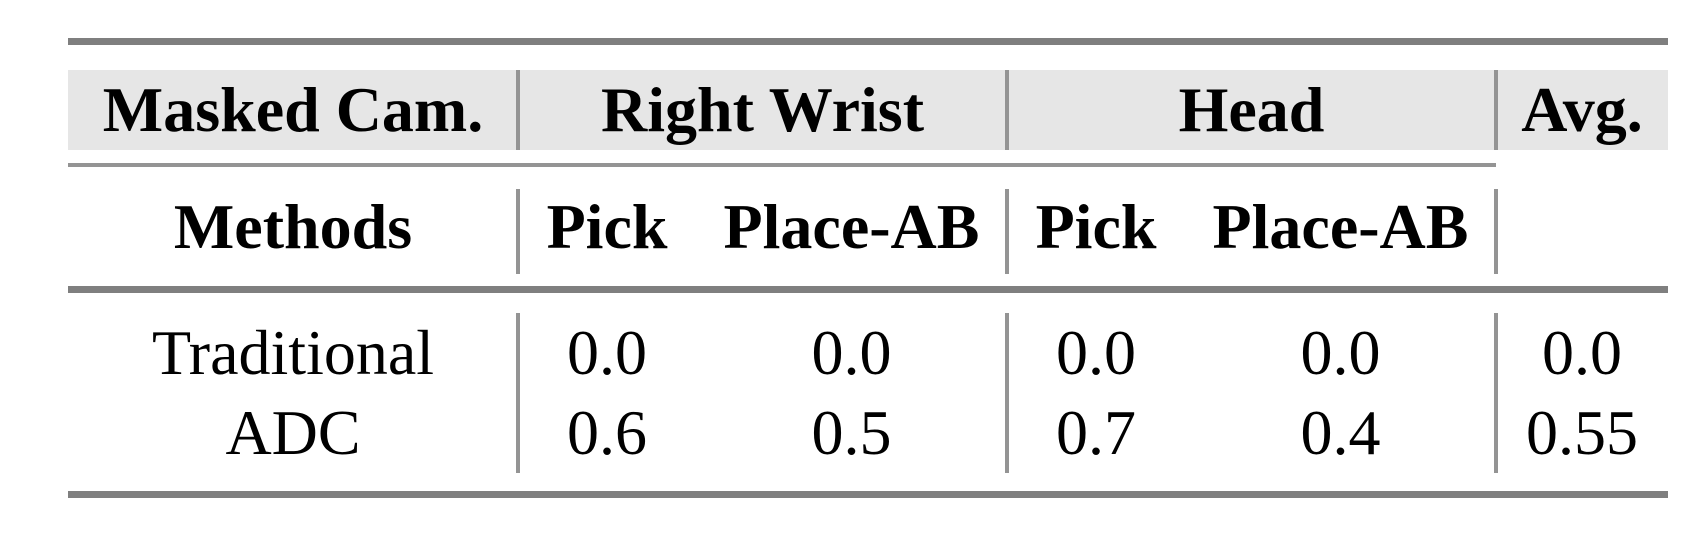 This screenshot has width=1698, height=536. Describe the element at coordinates (782, 165) in the screenshot. I see `header-partial-rule` at that location.